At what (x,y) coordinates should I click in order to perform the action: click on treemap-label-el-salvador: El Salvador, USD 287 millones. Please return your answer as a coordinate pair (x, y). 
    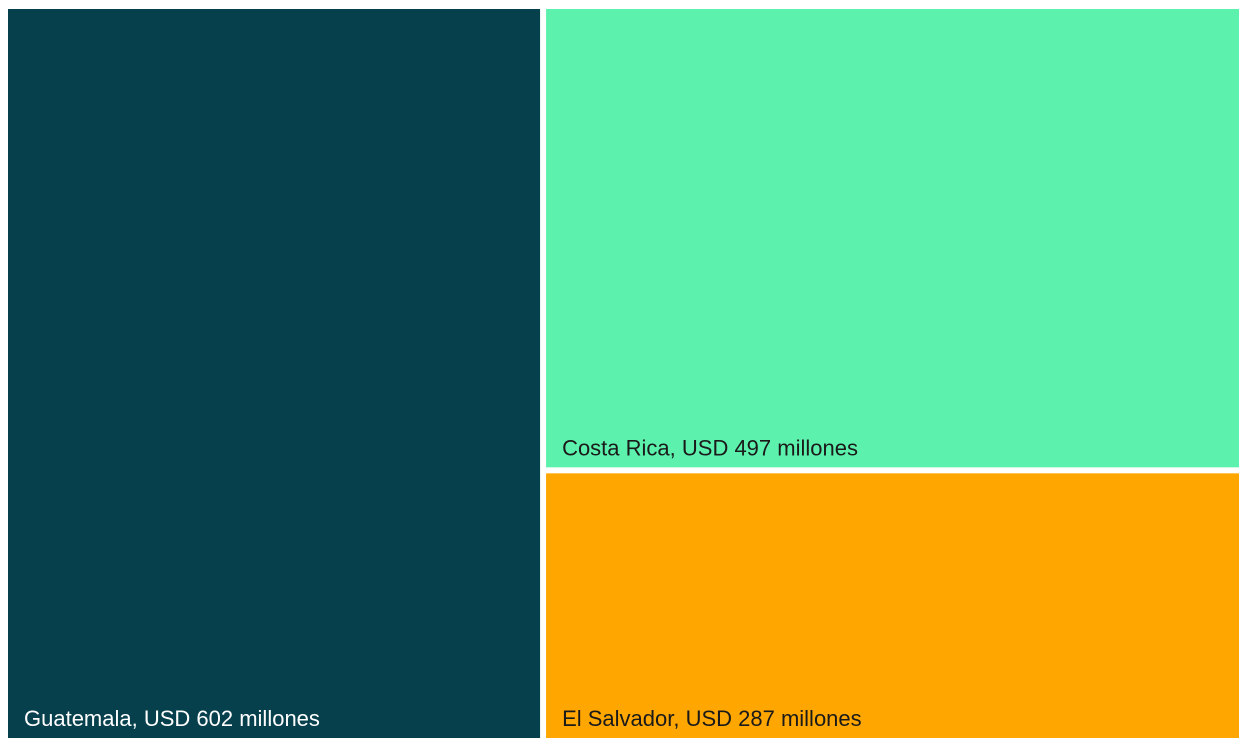
    Looking at the image, I should click on (712, 718).